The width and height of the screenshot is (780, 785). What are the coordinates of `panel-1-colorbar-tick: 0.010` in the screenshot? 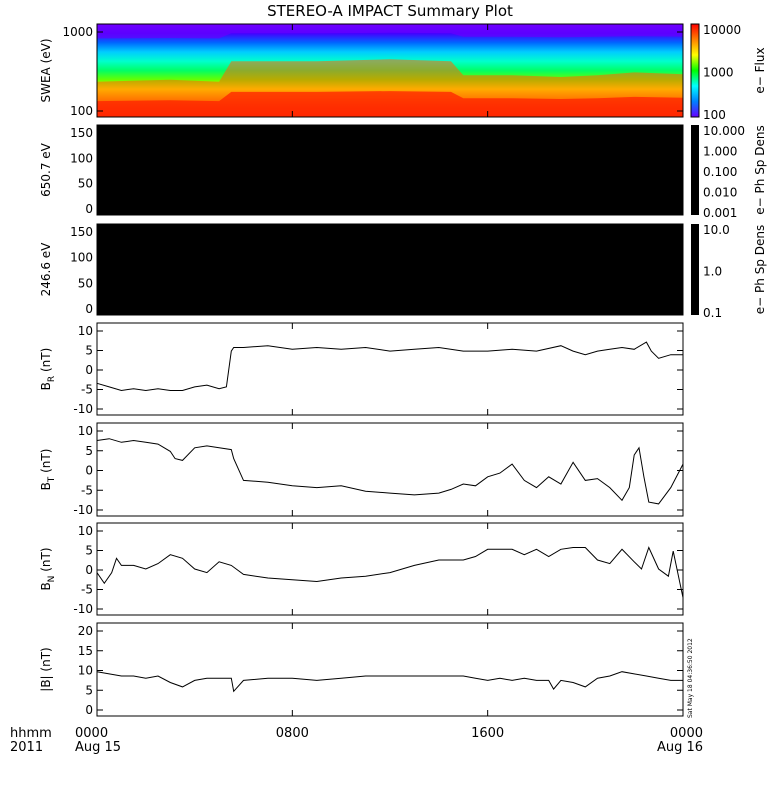 It's located at (720, 193).